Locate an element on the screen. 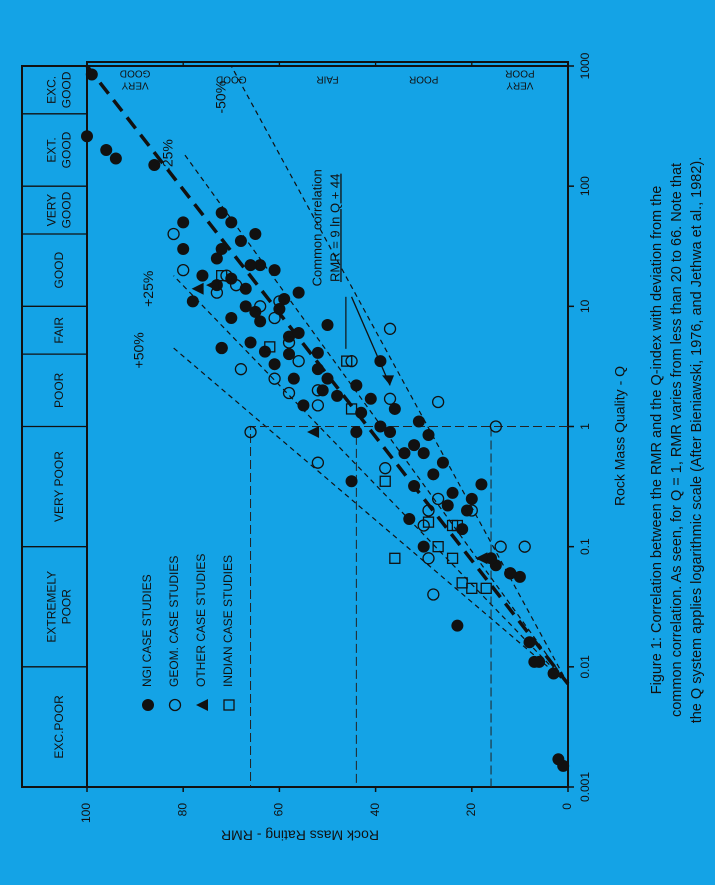 The width and height of the screenshot is (715, 885). q1-guide-line is located at coordinates (461, 606).